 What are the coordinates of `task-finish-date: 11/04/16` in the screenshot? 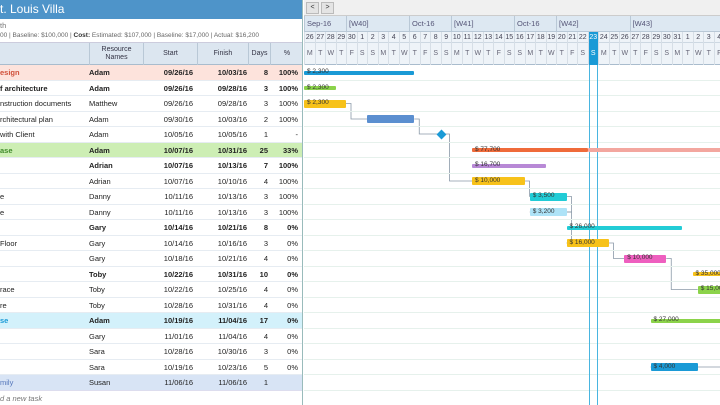 It's located at (232, 336).